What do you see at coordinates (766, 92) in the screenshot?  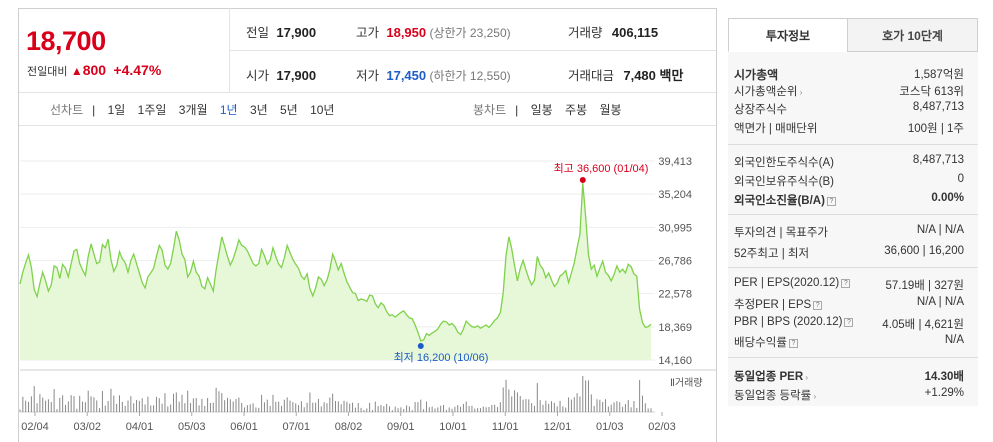 I see `rank-label: 시가총액순위` at bounding box center [766, 92].